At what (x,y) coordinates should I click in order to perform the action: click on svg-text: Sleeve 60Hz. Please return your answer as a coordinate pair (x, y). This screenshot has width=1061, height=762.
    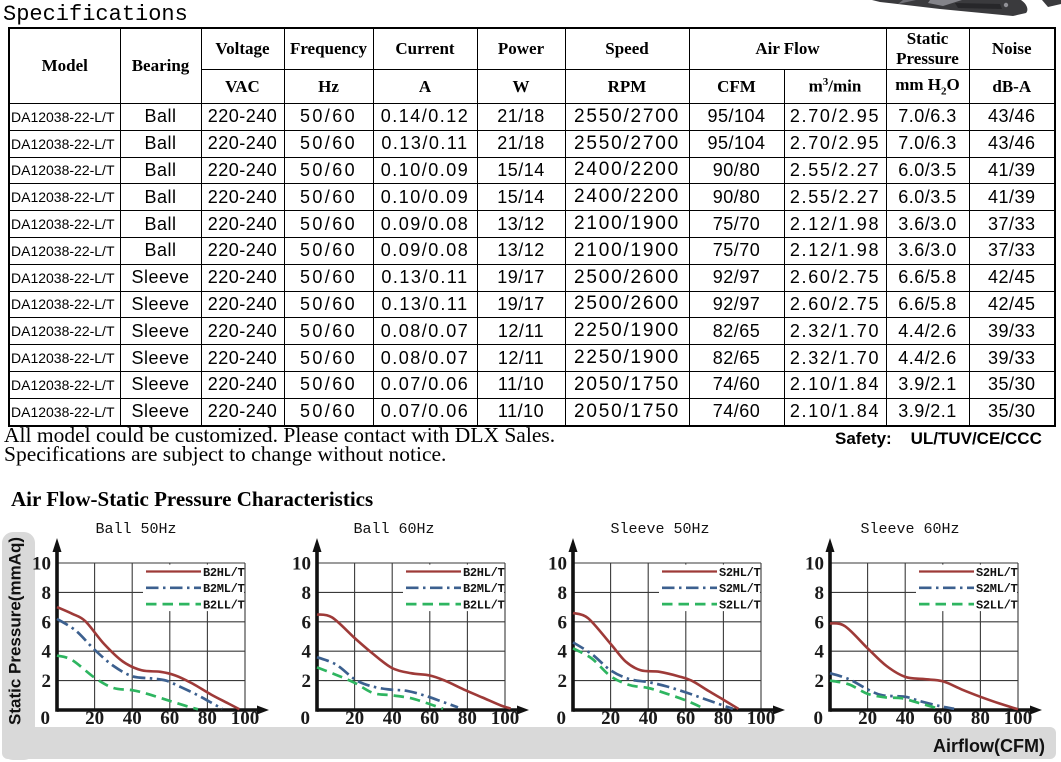
    Looking at the image, I should click on (909, 529).